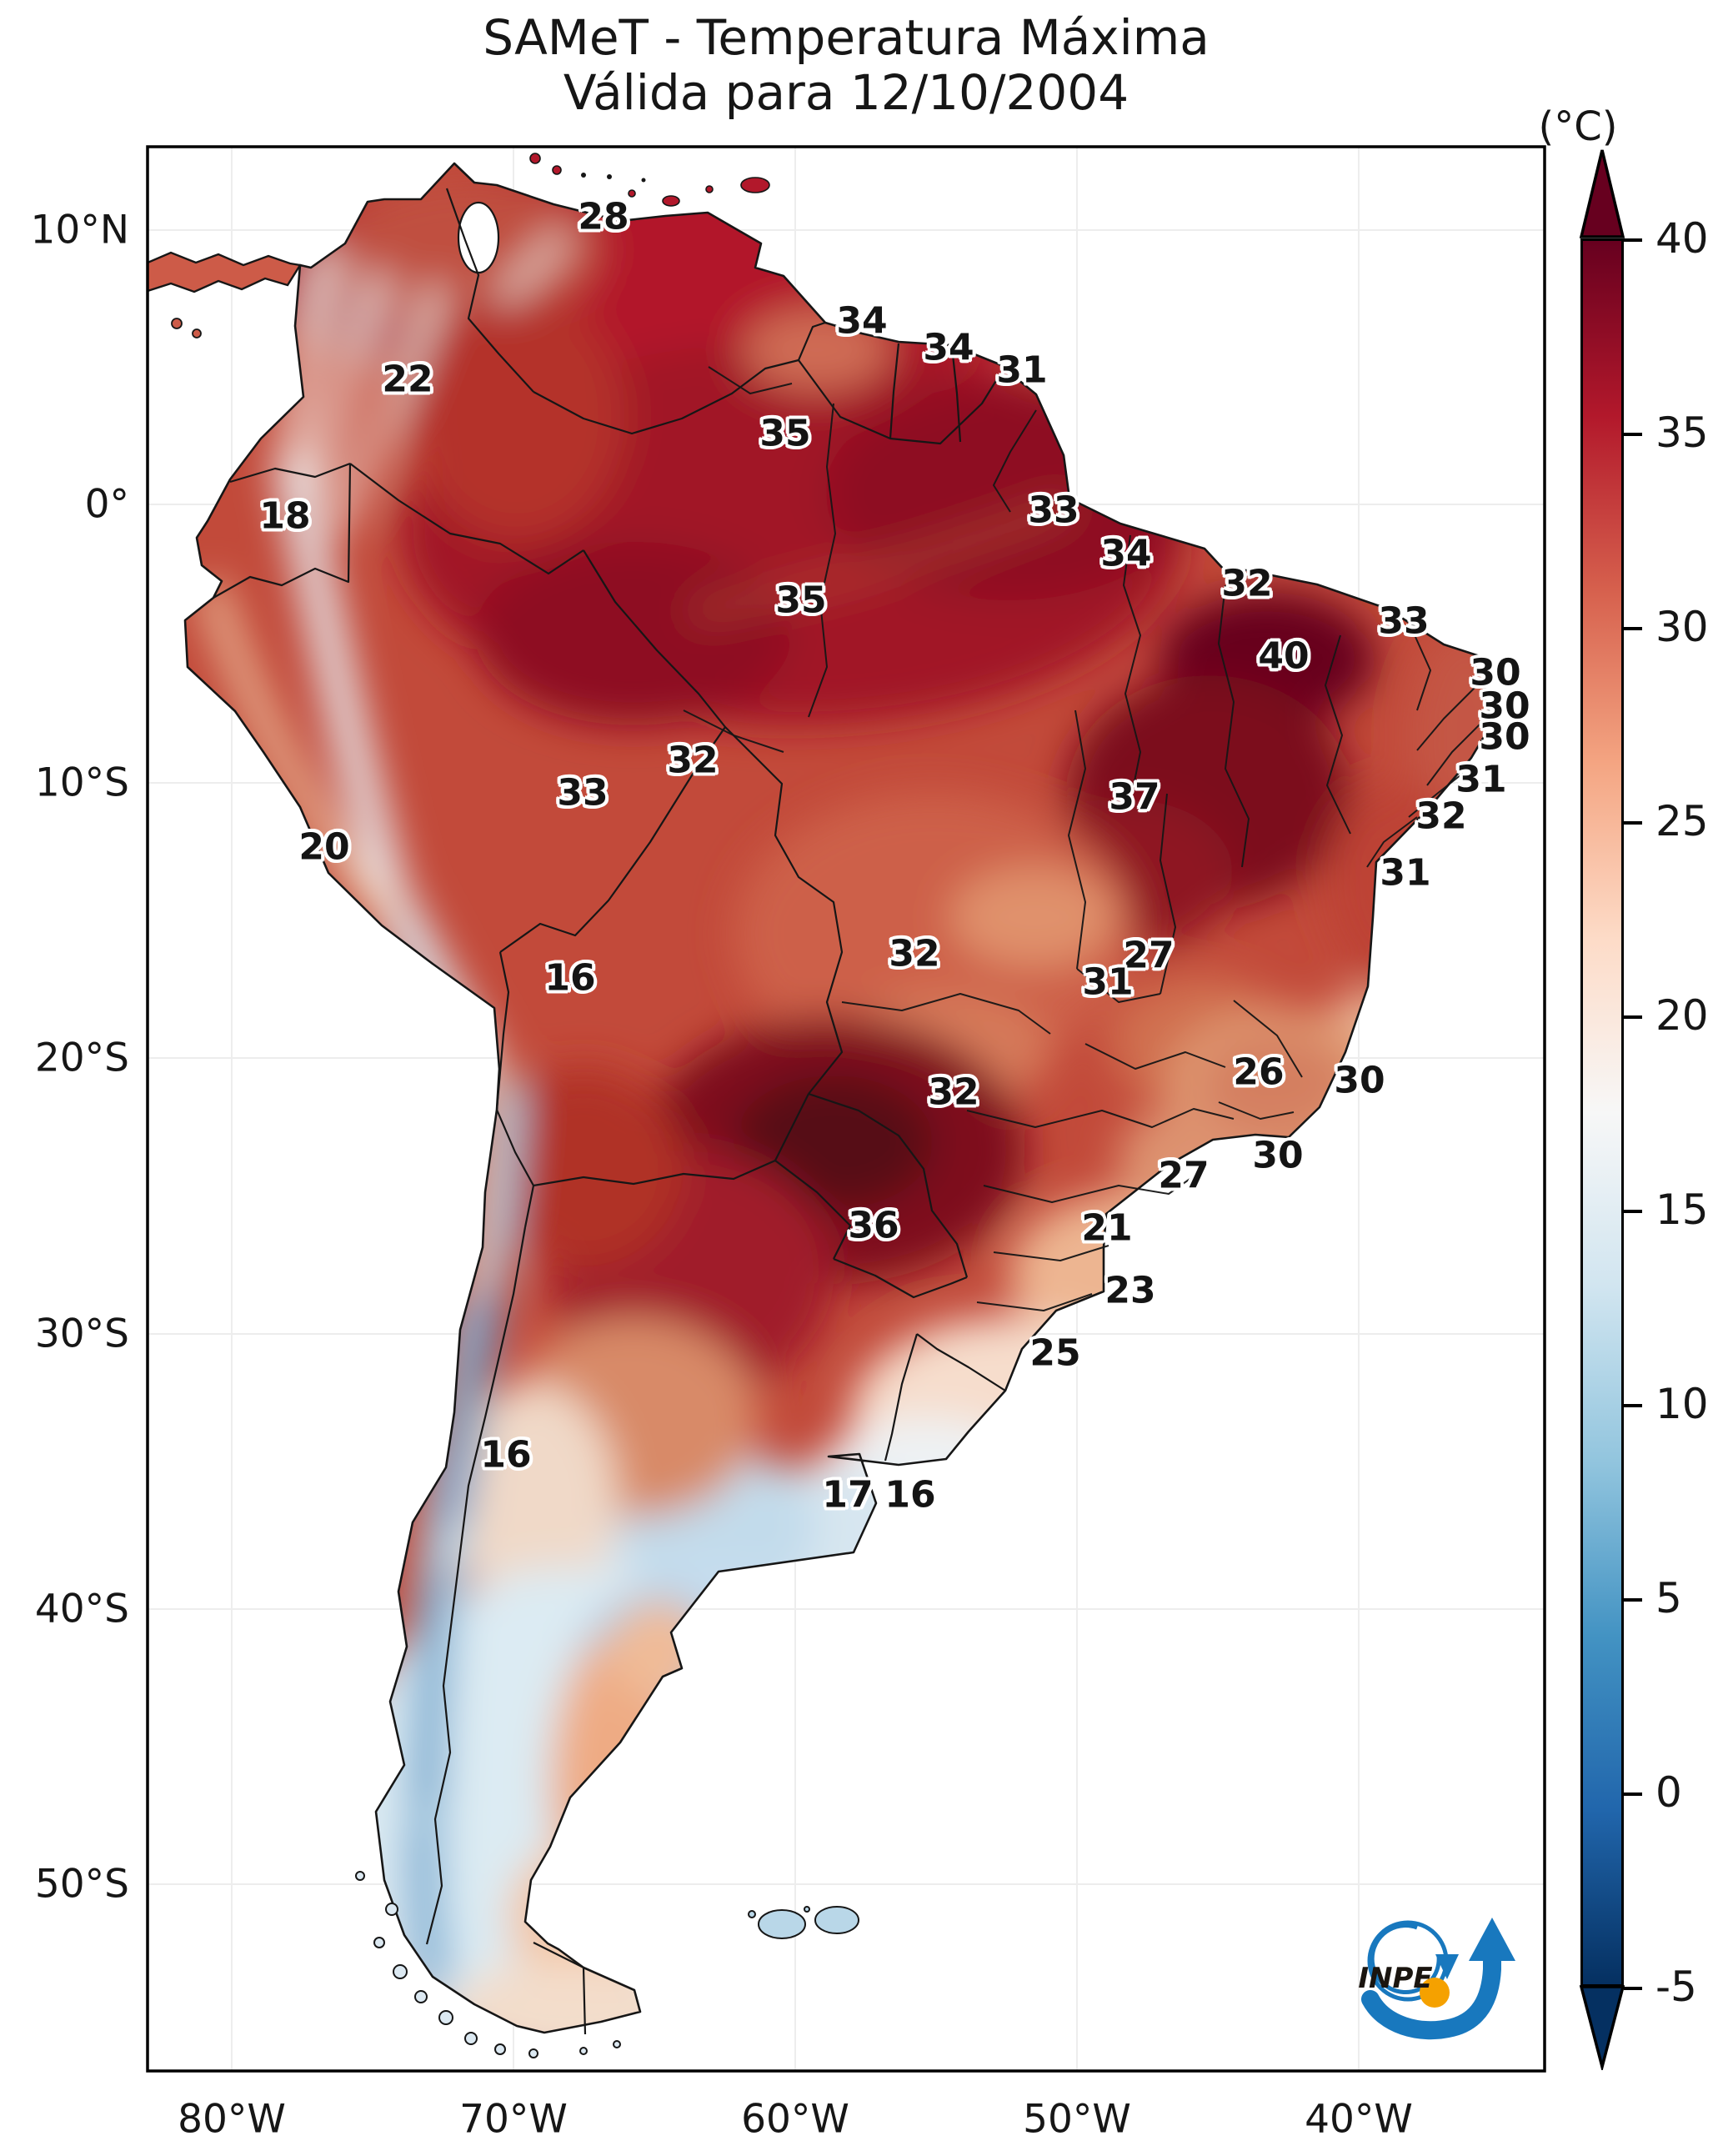 The width and height of the screenshot is (1723, 2156). I want to click on lon-tick-label: 40°W, so click(1359, 2119).